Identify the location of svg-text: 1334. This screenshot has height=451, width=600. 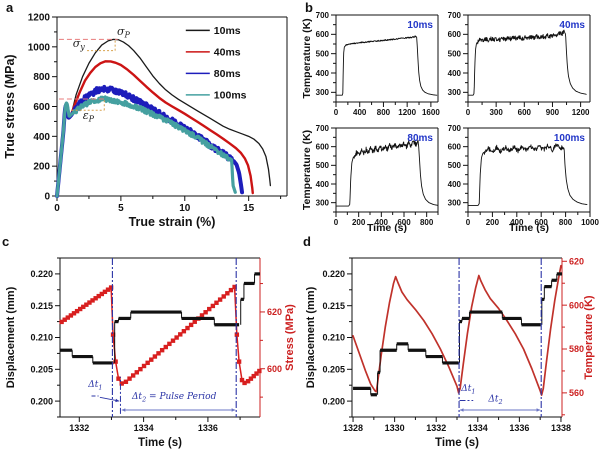
(144, 428).